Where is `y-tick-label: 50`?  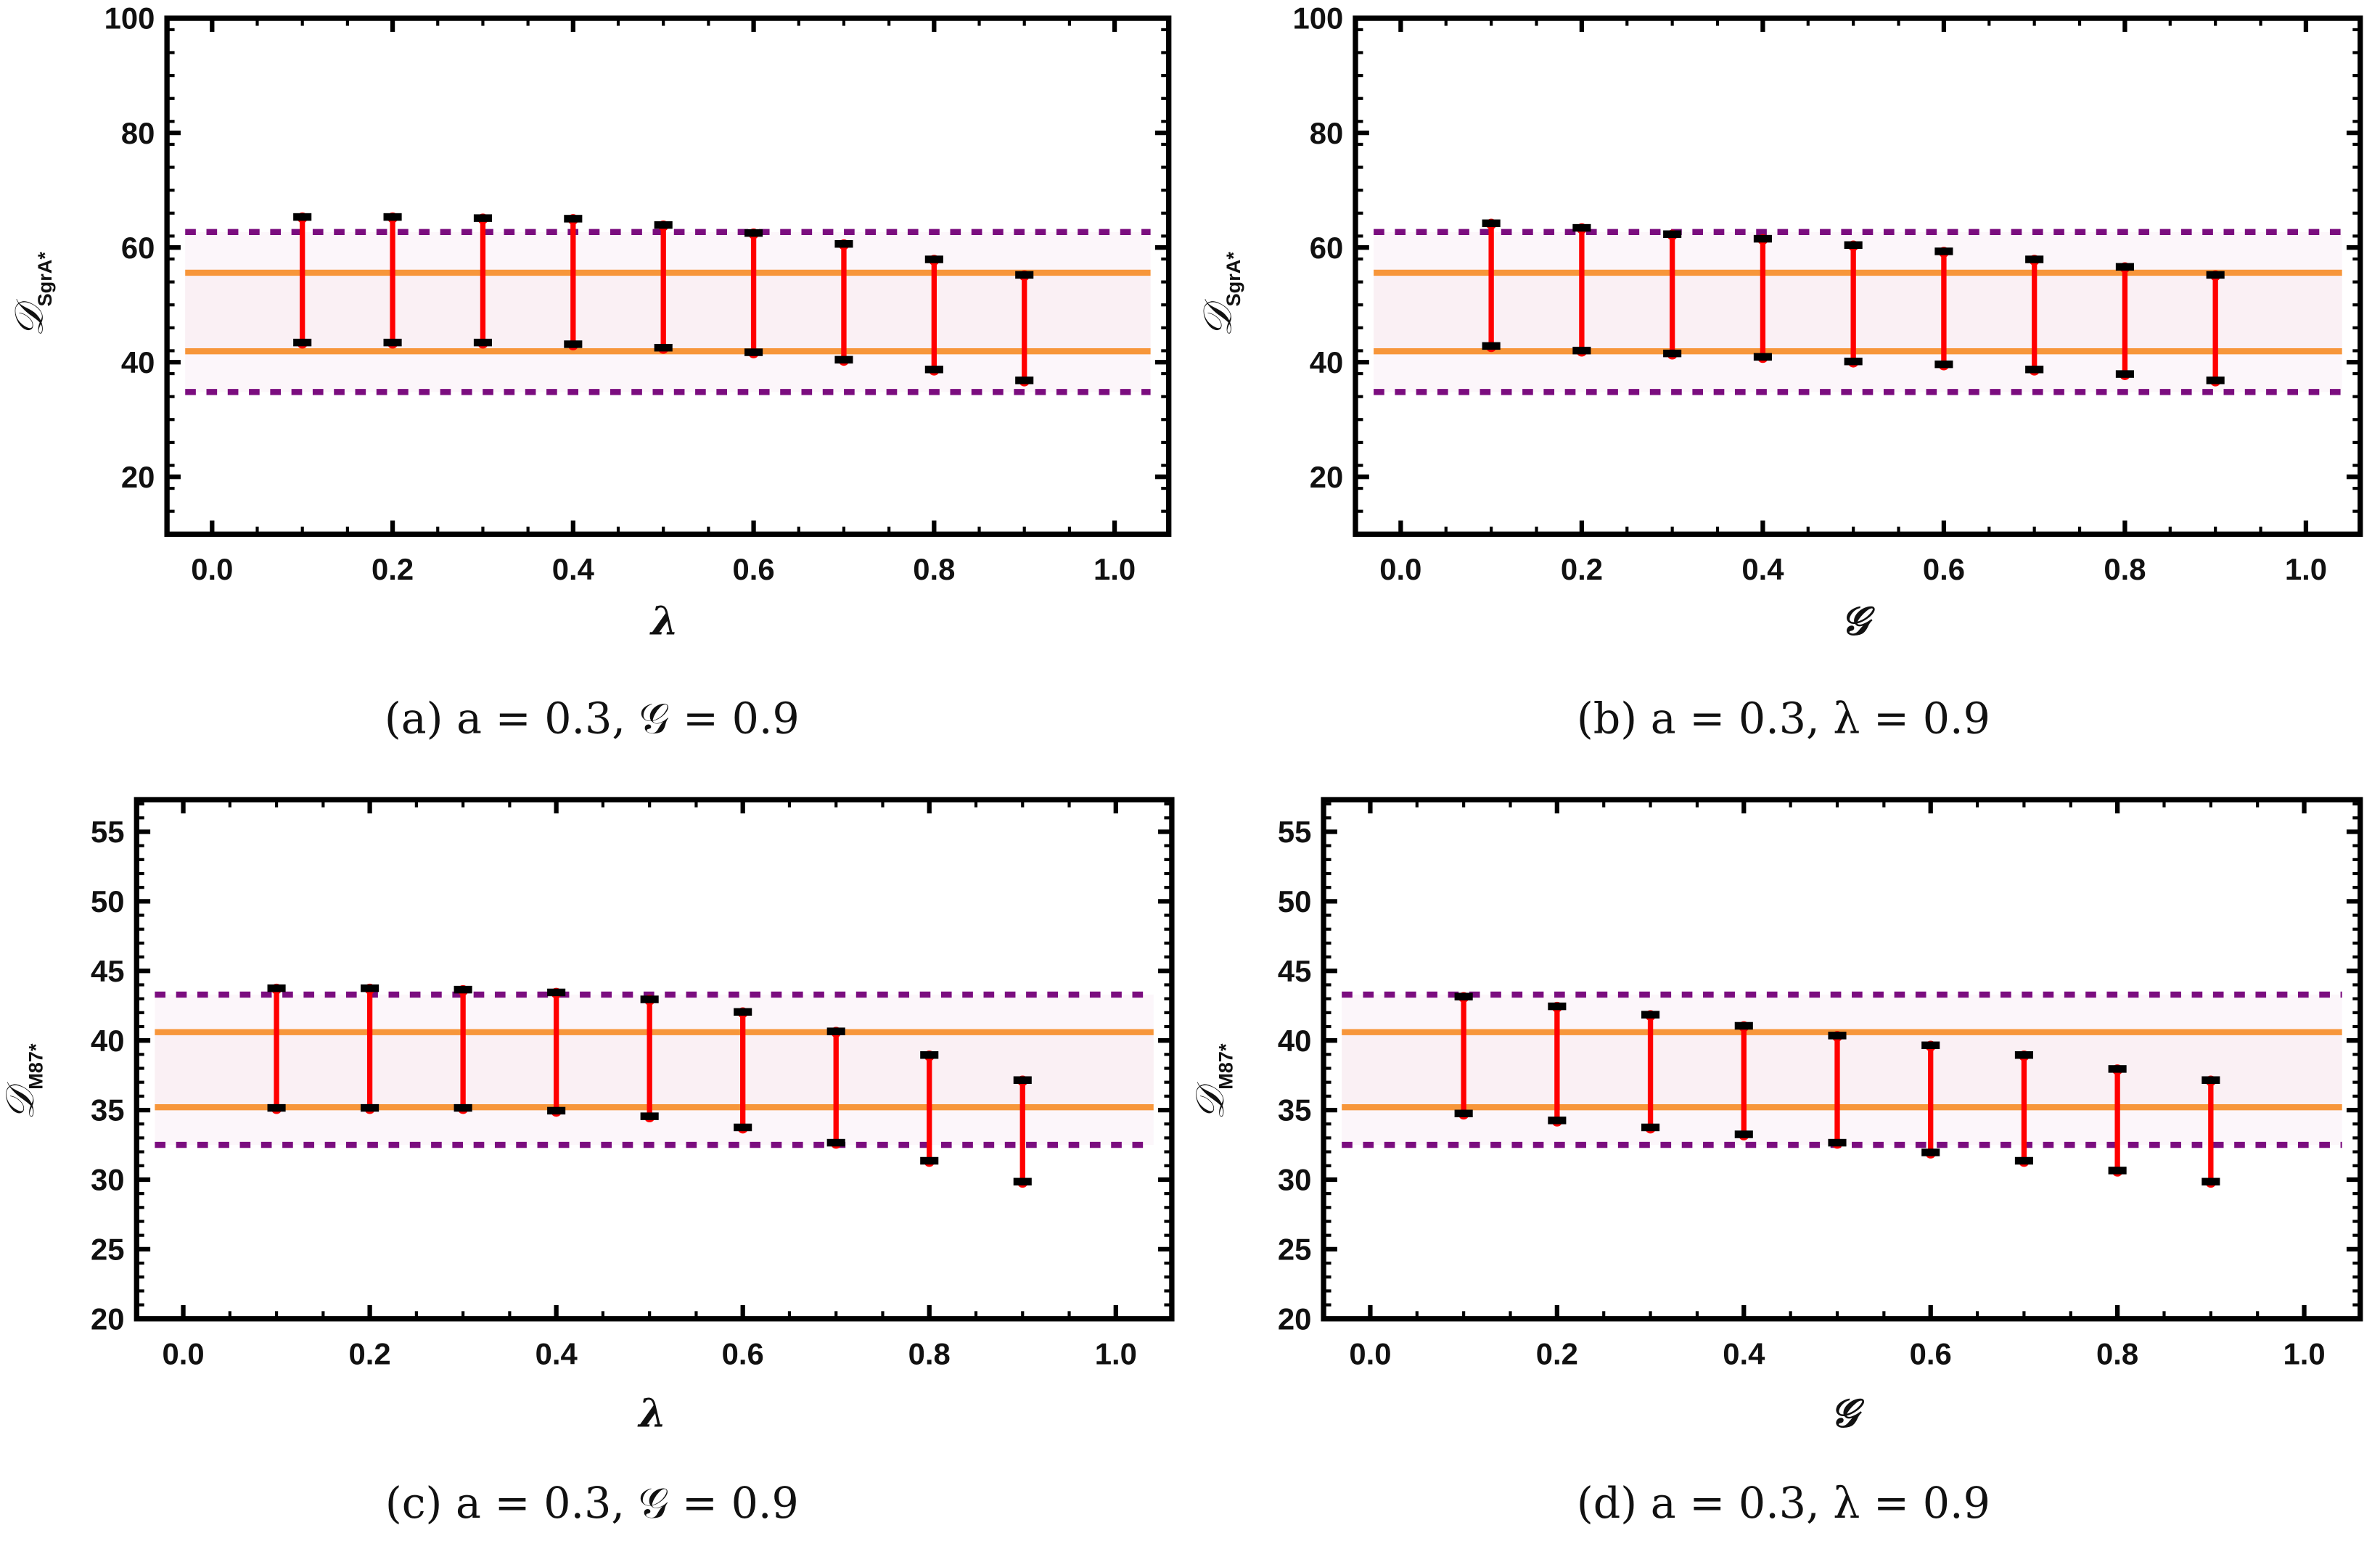
y-tick-label: 50 is located at coordinates (108, 901).